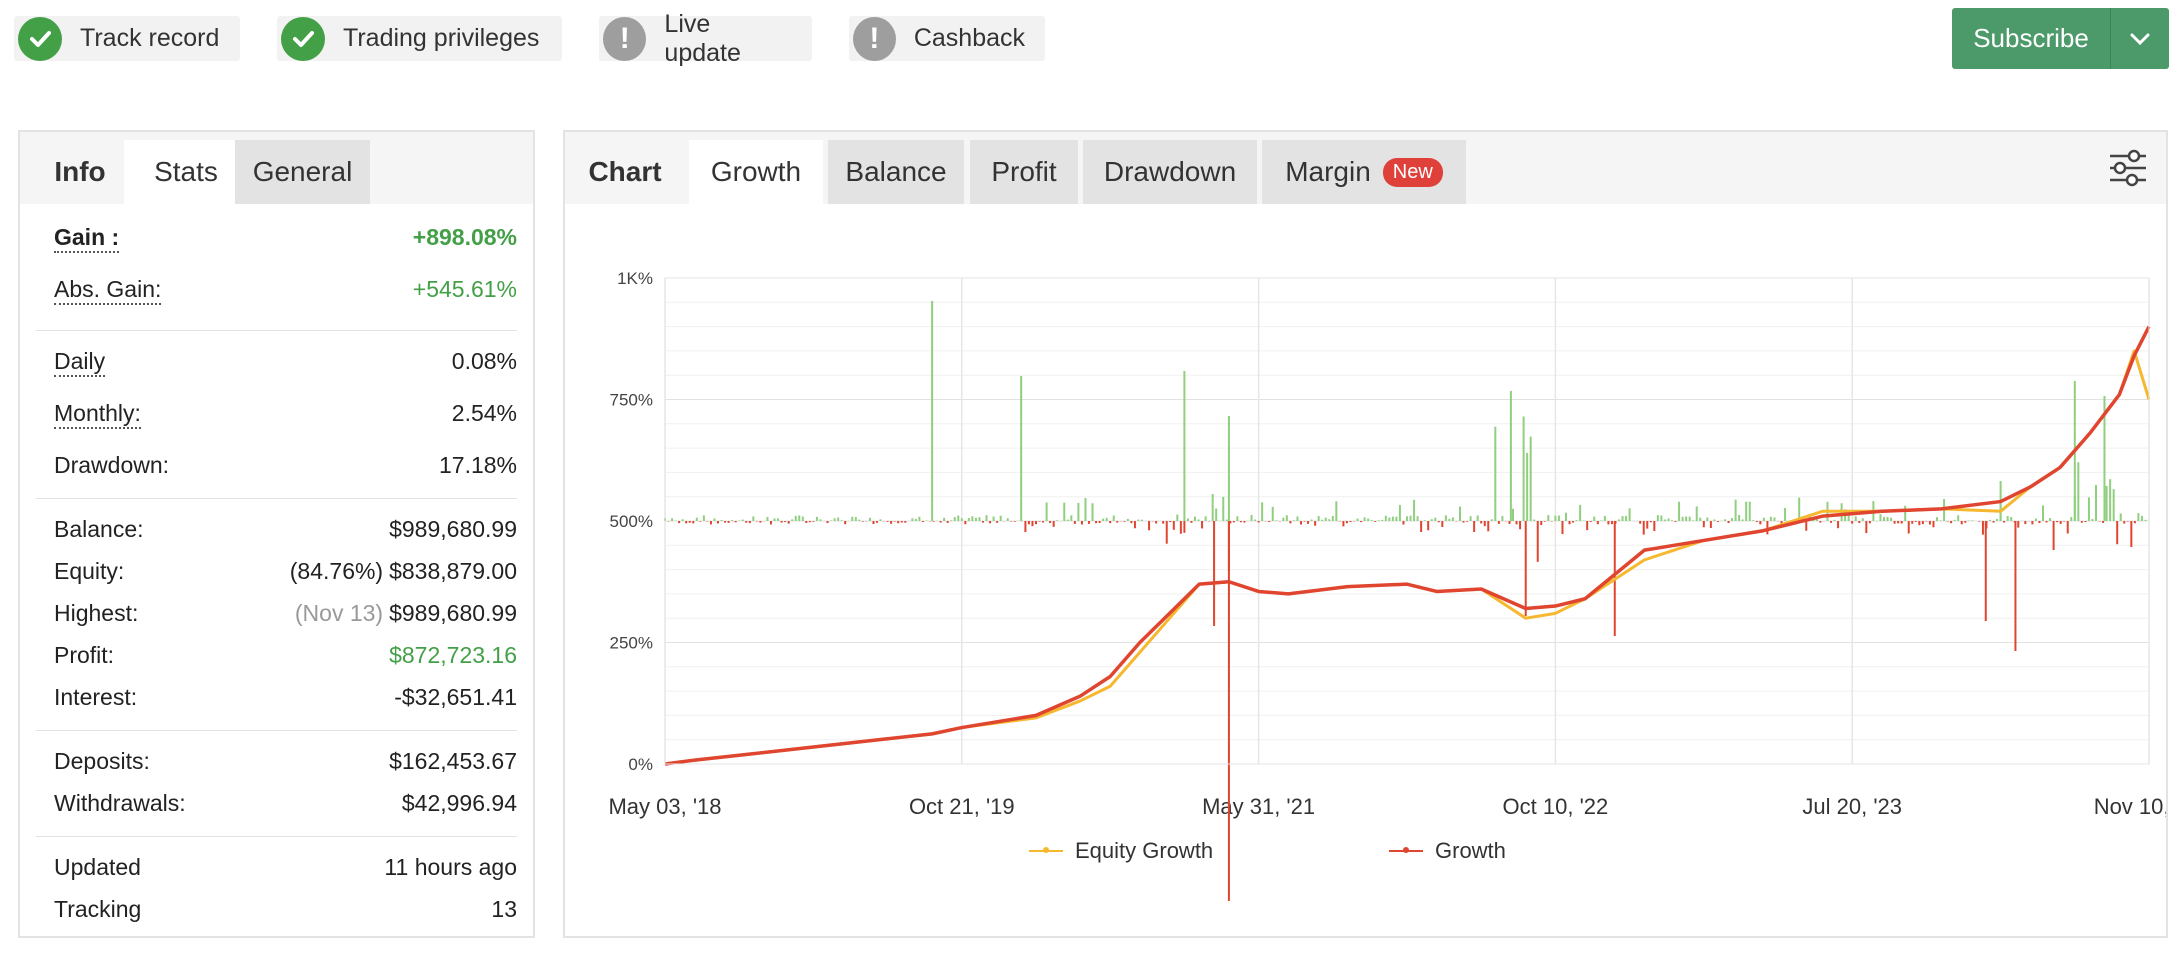 This screenshot has height=970, width=2180. I want to click on tab-margin: Margin New, so click(1364, 172).